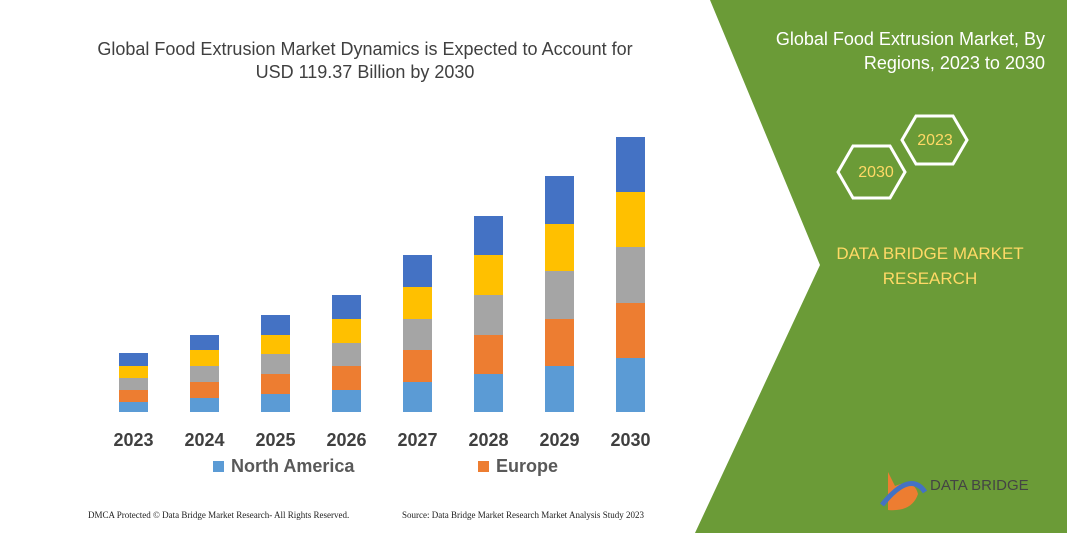  What do you see at coordinates (275, 440) in the screenshot?
I see `x-tick-label: 2025` at bounding box center [275, 440].